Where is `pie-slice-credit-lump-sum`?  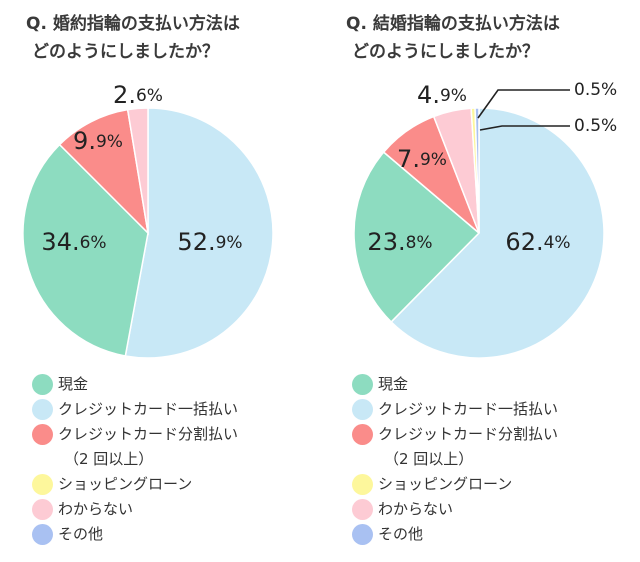
pie-slice-credit-lump-sum is located at coordinates (199, 233).